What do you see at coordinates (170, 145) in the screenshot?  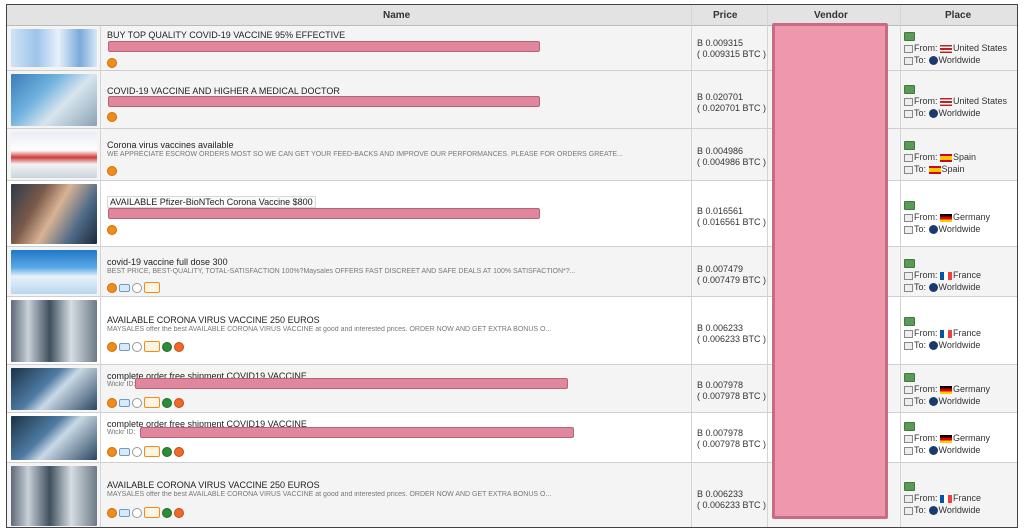 I see `listing-title: Corona virus vaccines available` at bounding box center [170, 145].